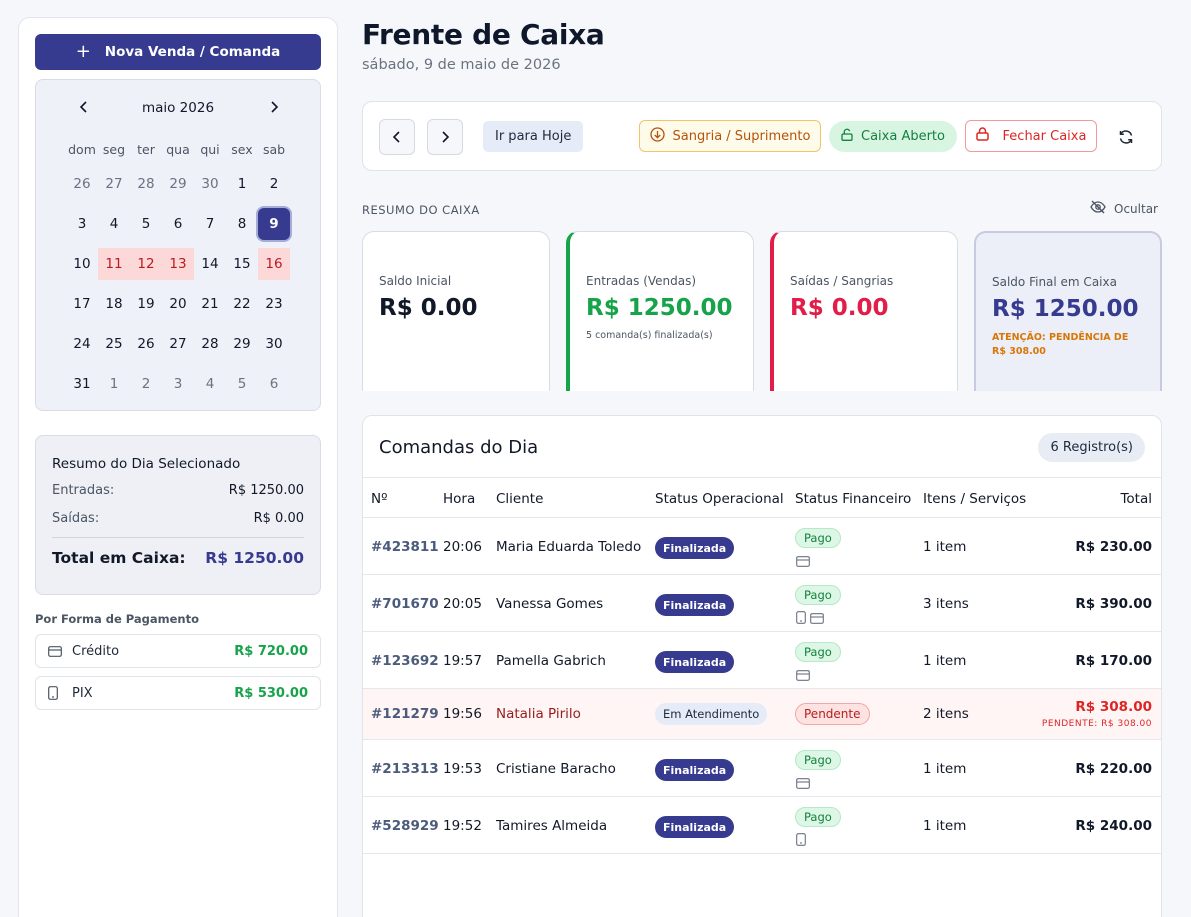  What do you see at coordinates (210, 224) in the screenshot?
I see `calendar-day: 7` at bounding box center [210, 224].